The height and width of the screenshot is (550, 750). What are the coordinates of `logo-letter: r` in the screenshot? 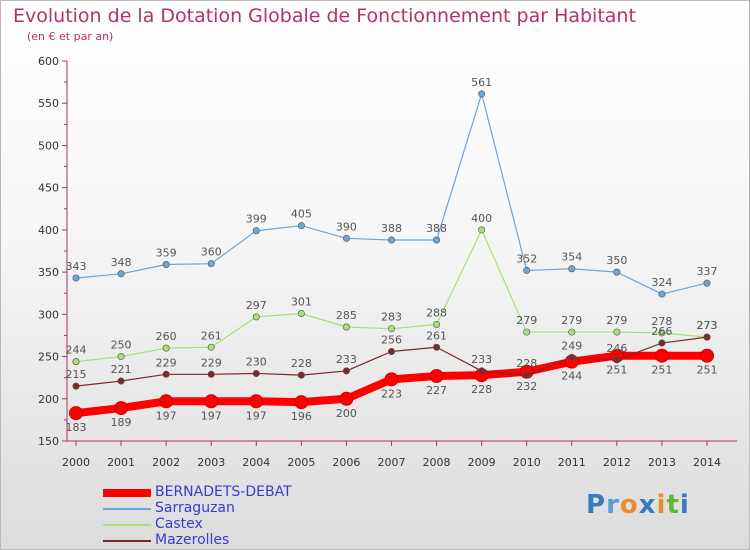 It's located at (613, 505).